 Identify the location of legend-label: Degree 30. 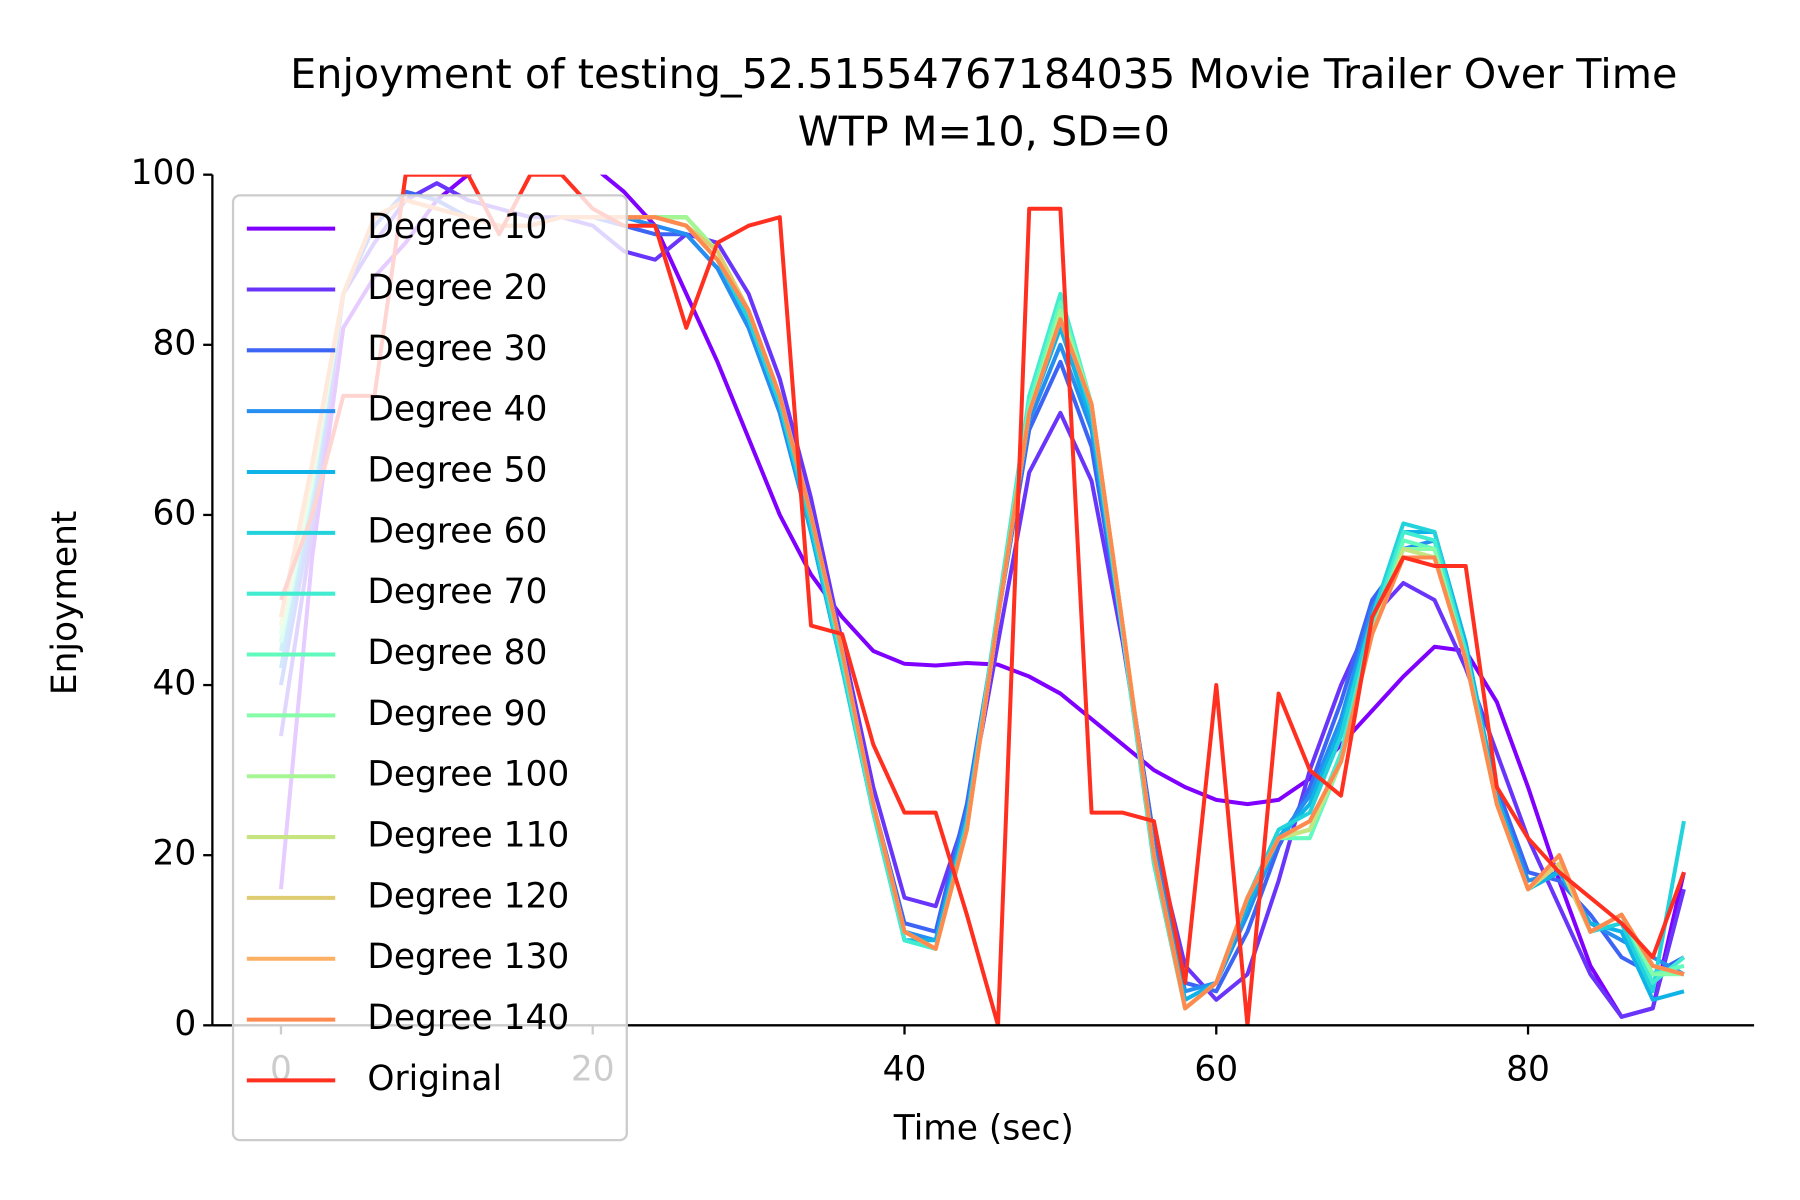
(457, 349).